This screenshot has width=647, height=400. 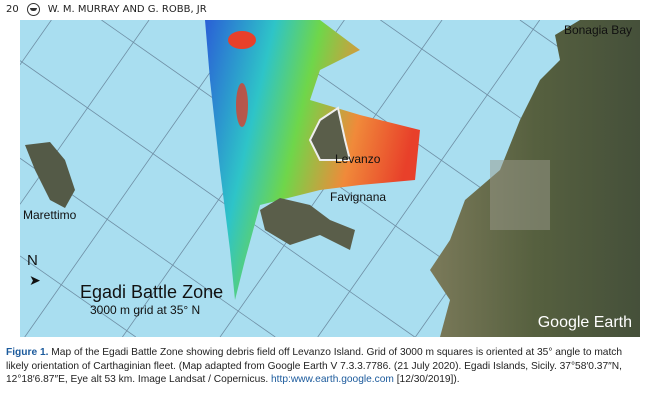 I want to click on levanzo-island, so click(x=330, y=133).